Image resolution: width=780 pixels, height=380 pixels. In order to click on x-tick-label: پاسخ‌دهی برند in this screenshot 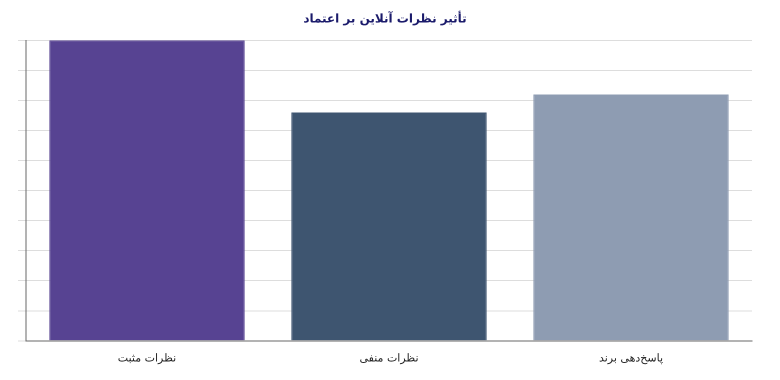, I will do `click(631, 357)`.